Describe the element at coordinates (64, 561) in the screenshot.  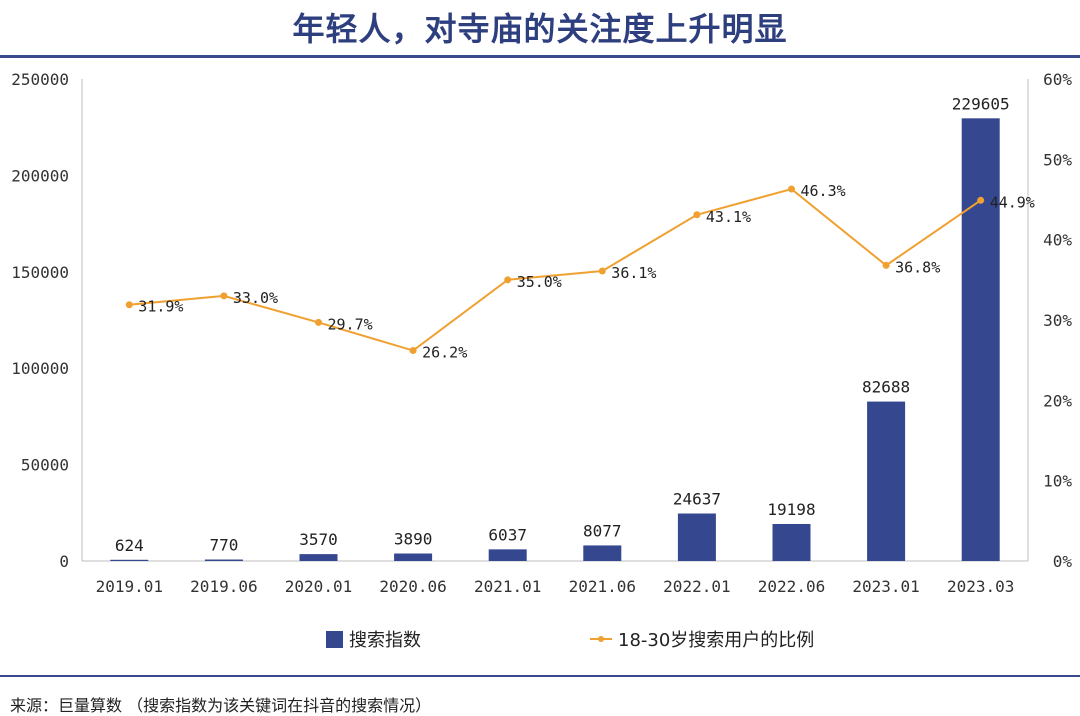
I see `y-left-tick-label: 0` at that location.